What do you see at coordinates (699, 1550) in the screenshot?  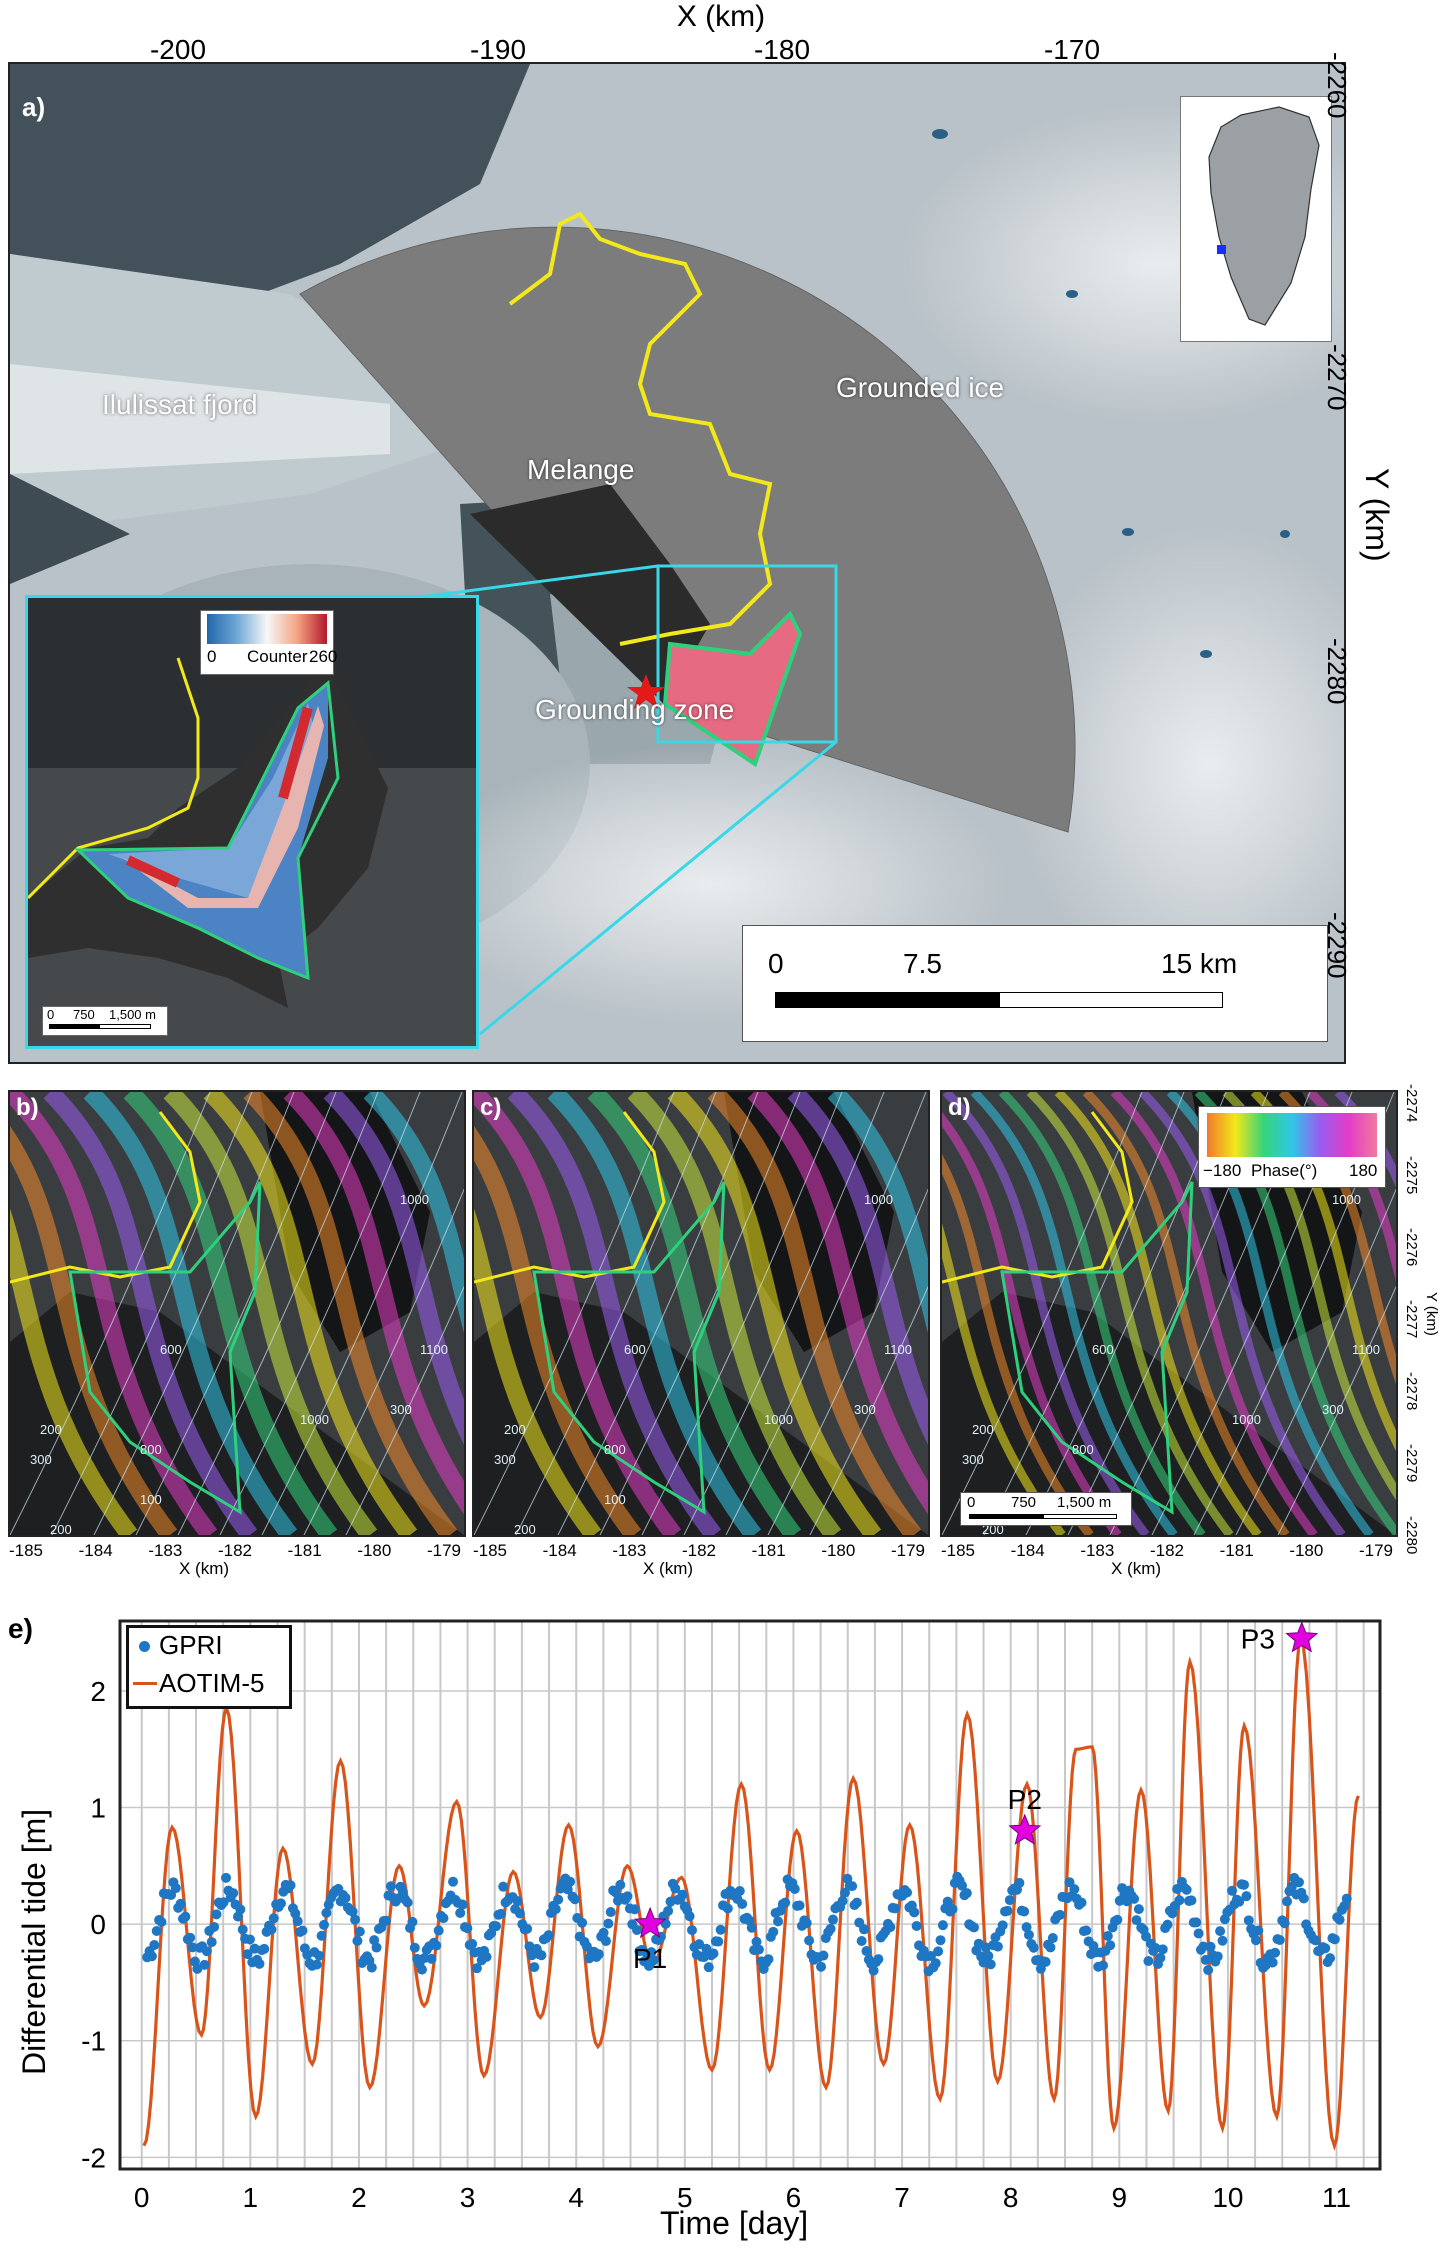 I see `phase-x-tick: -182` at bounding box center [699, 1550].